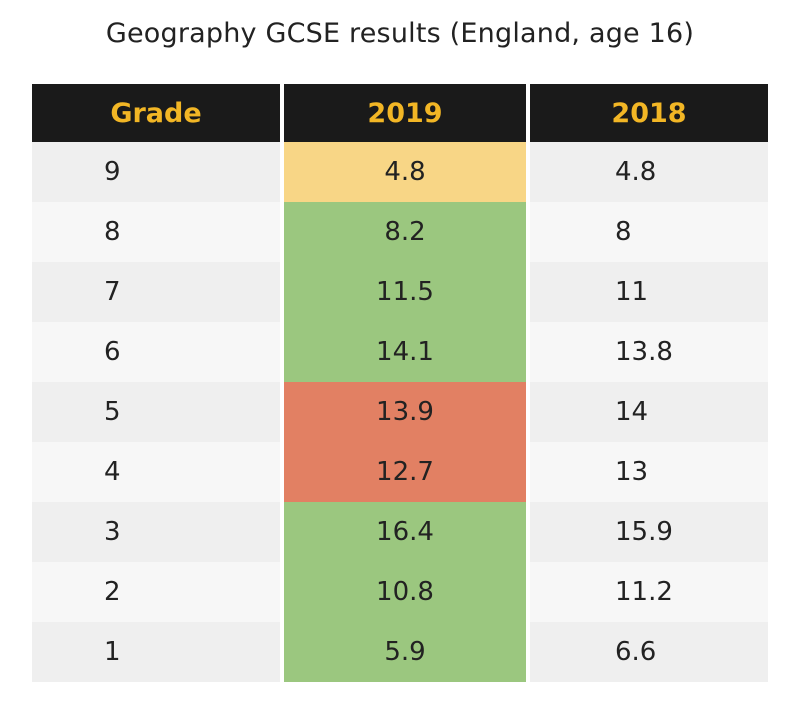  I want to click on value-2019-cell: 10.8, so click(405, 592).